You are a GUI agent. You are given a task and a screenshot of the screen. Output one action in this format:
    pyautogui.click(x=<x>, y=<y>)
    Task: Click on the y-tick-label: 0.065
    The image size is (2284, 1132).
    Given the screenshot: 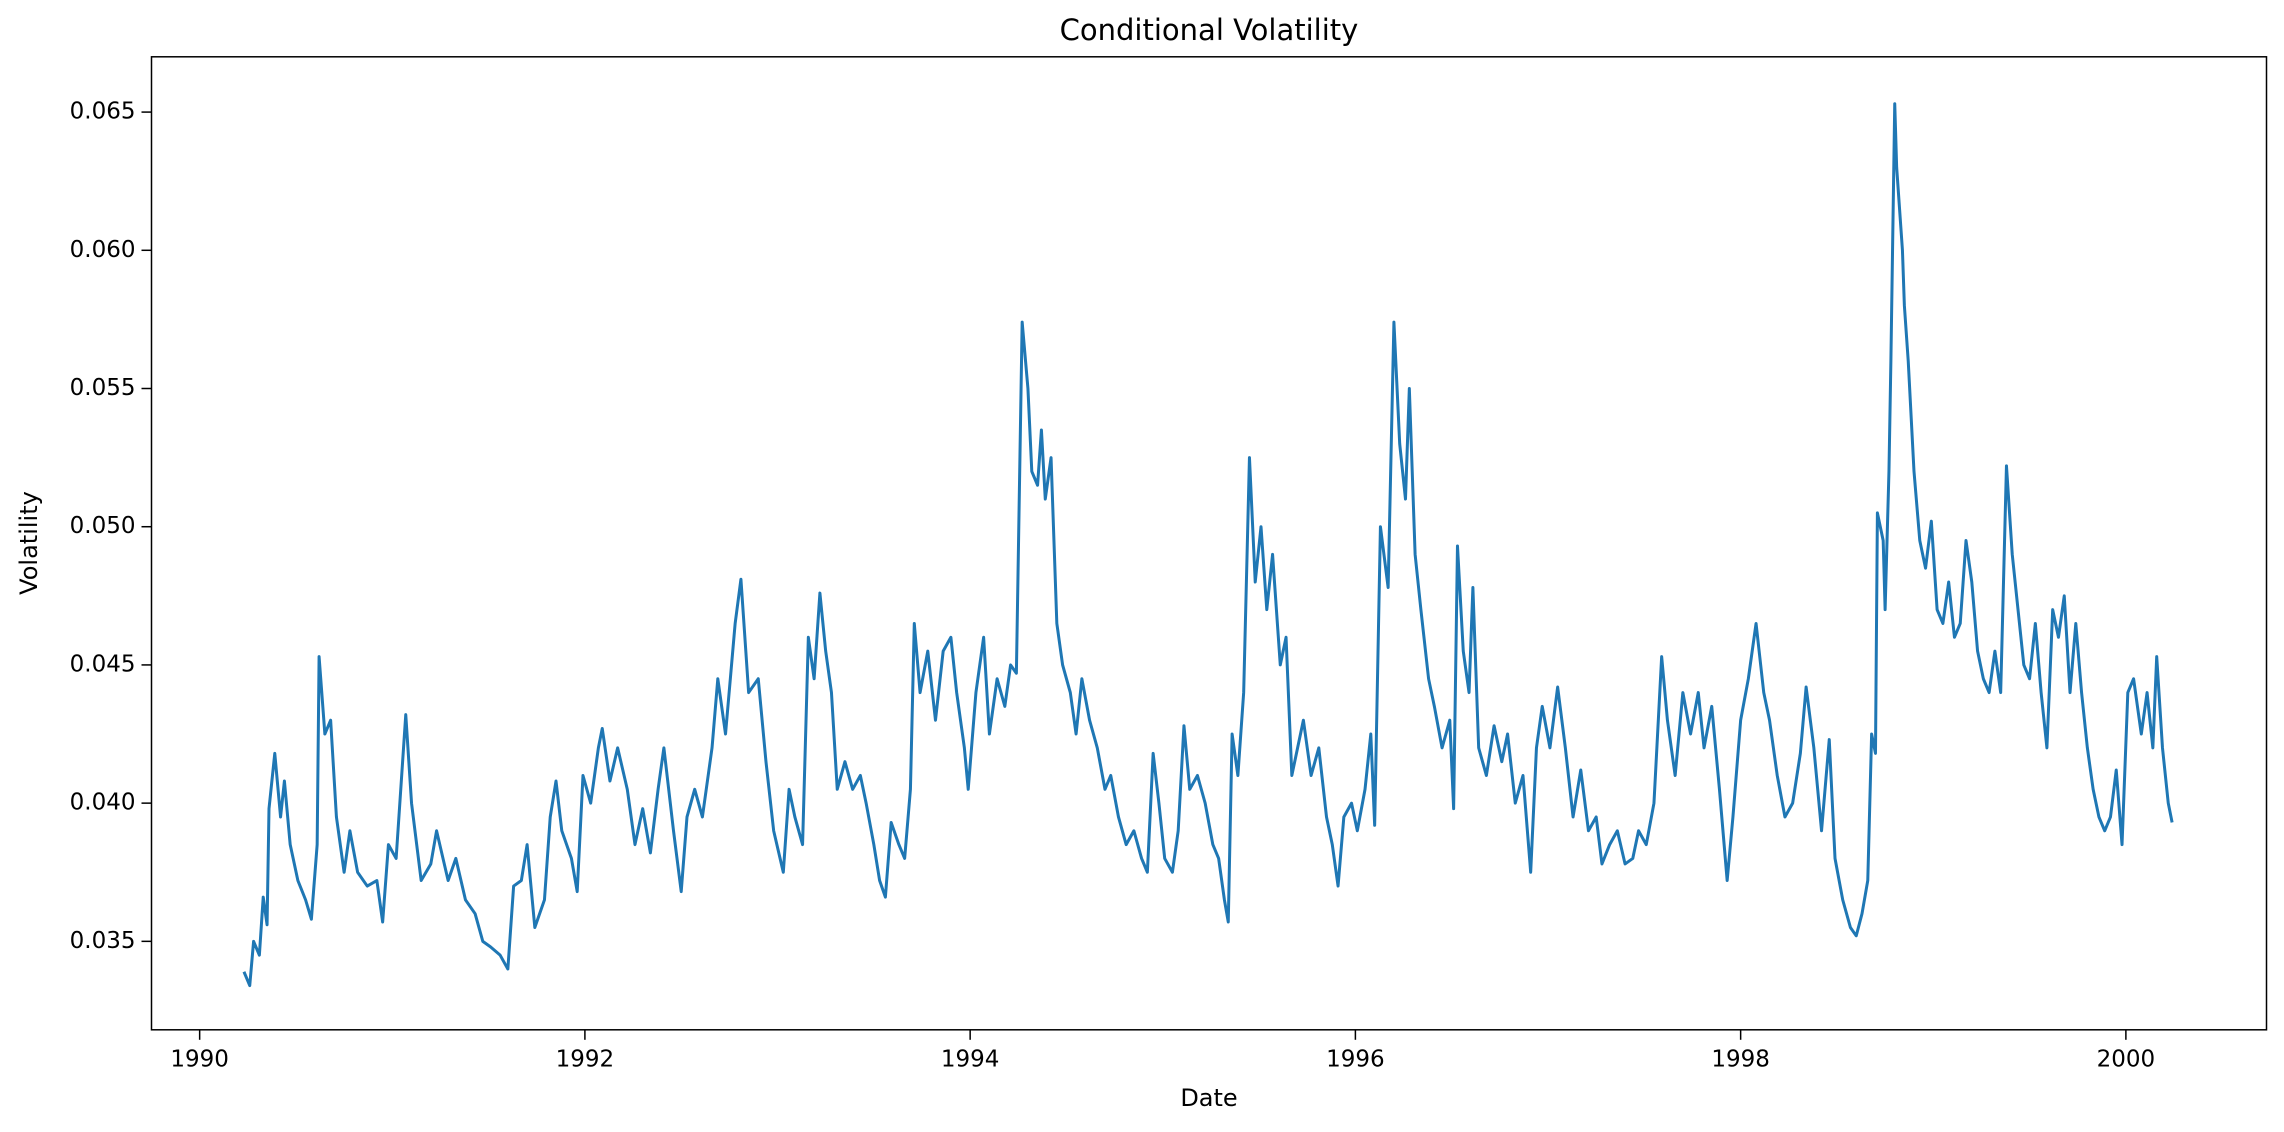 What is the action you would take?
    pyautogui.click(x=103, y=112)
    